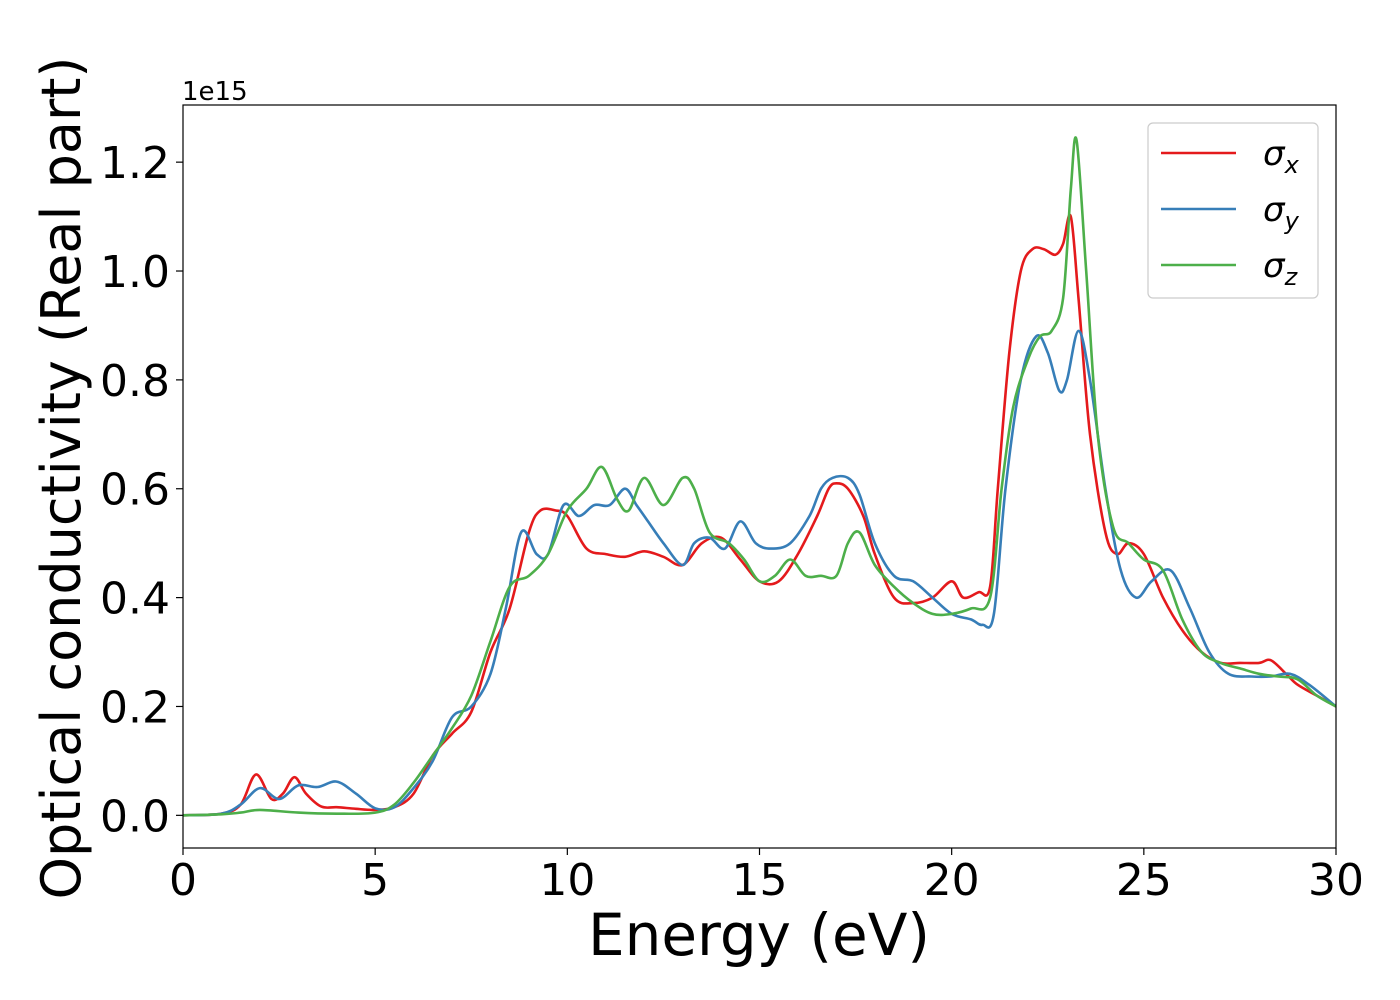  I want to click on y-axis: 0.0 0.2 0.4 0.6 0.8 1.0 1.2, so click(141, 490).